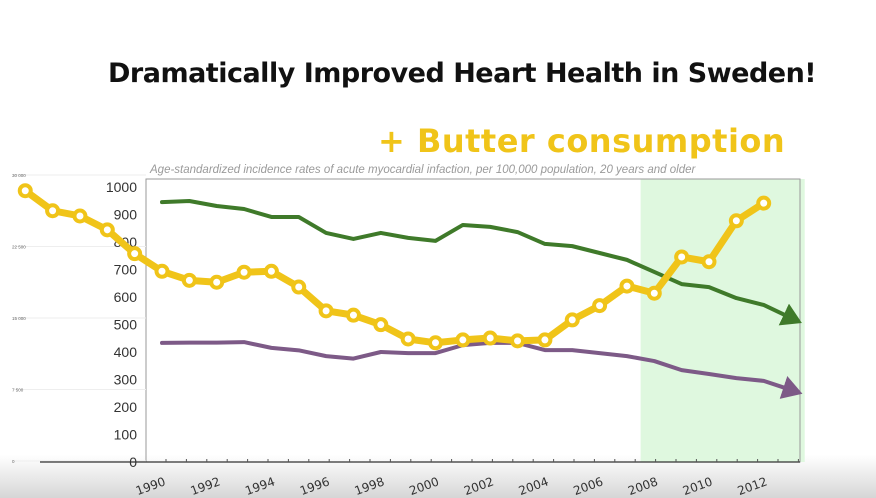 The height and width of the screenshot is (498, 876). Describe the element at coordinates (126, 297) in the screenshot. I see `y-tick-label: 600` at that location.